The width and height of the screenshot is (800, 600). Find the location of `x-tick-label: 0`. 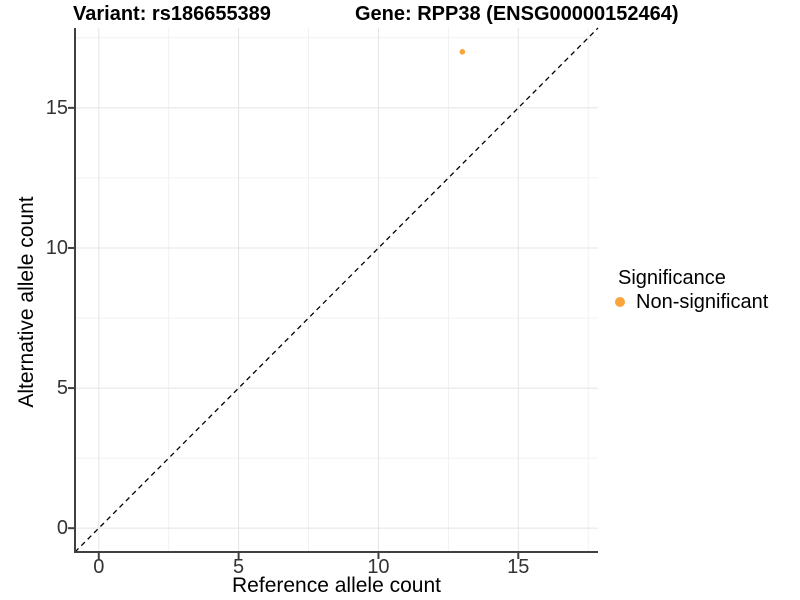

x-tick-label: 0 is located at coordinates (99, 567).